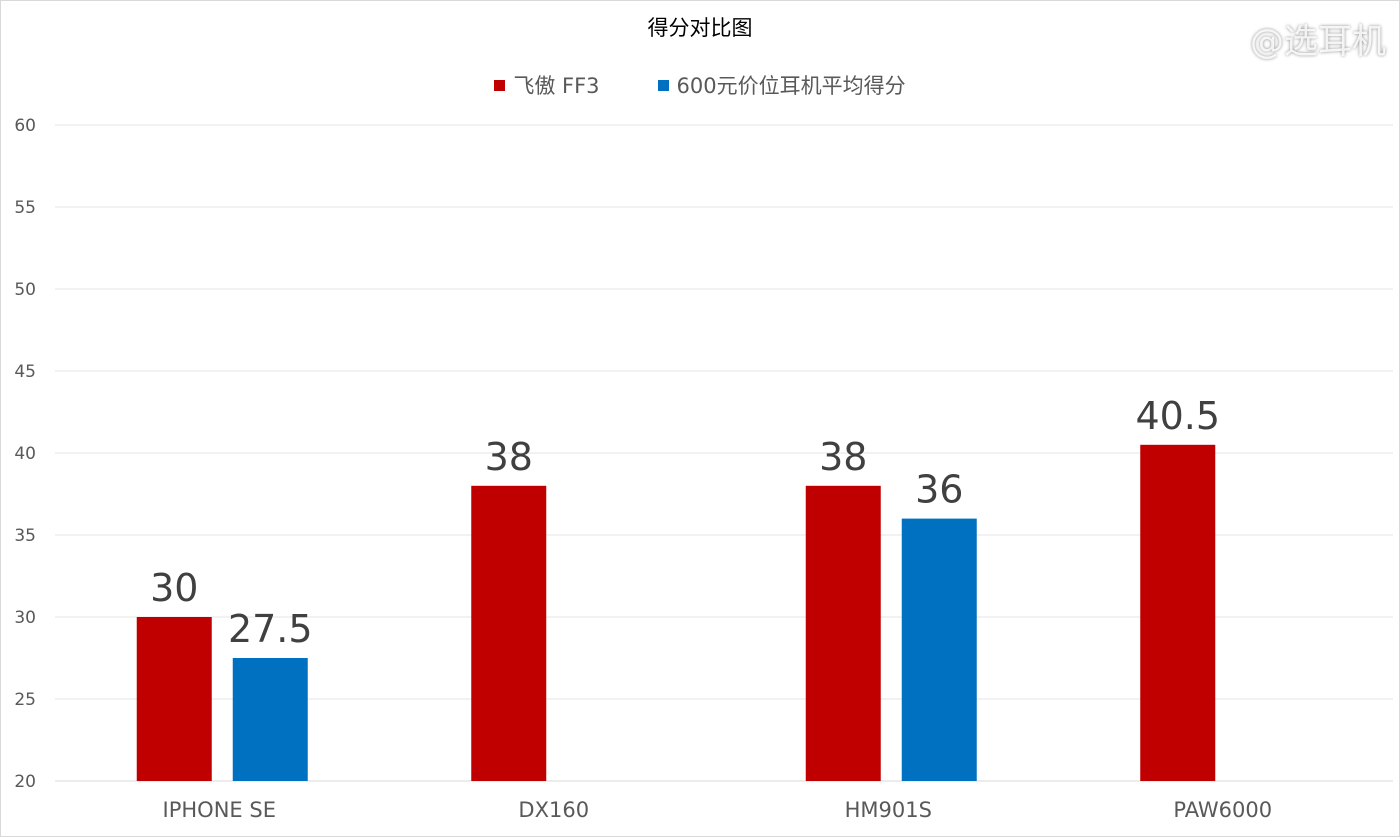 This screenshot has width=1400, height=837. I want to click on legend: 飞傲 FF3 600元价位耳机平均得分, so click(700, 85).